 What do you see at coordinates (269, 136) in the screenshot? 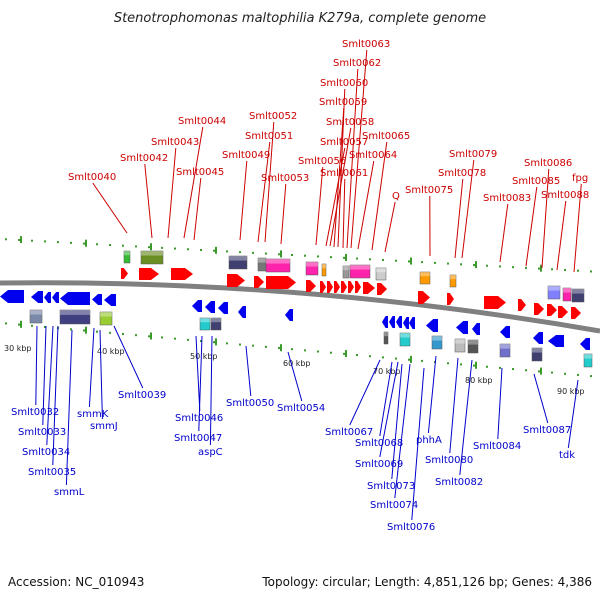
I see `gene-label: Smlt0051` at bounding box center [269, 136].